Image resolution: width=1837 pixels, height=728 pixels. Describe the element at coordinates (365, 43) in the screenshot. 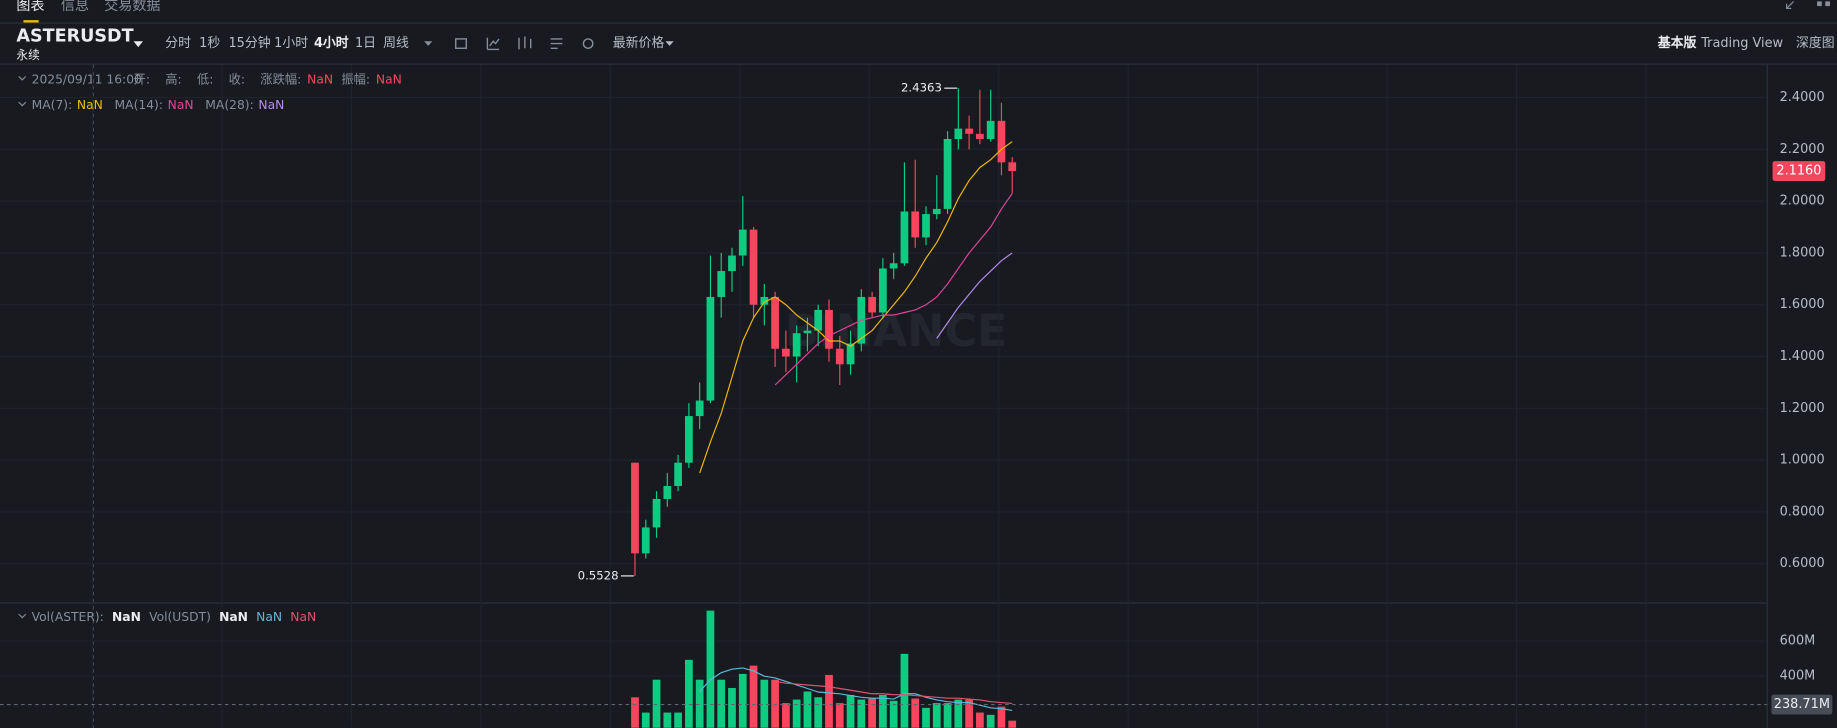

I see `interval: 1日` at that location.